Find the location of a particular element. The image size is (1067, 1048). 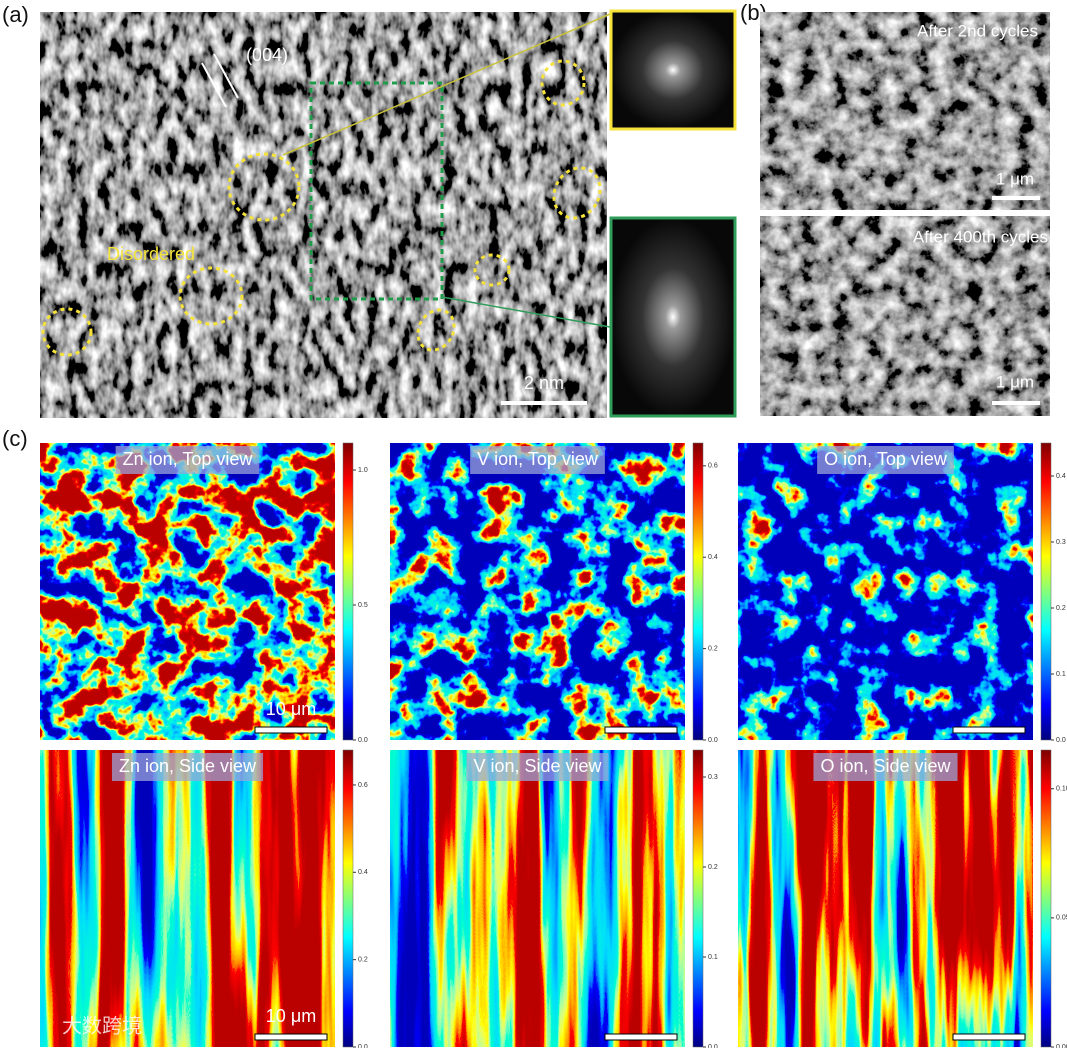

panel-label: (a) is located at coordinates (15, 14).